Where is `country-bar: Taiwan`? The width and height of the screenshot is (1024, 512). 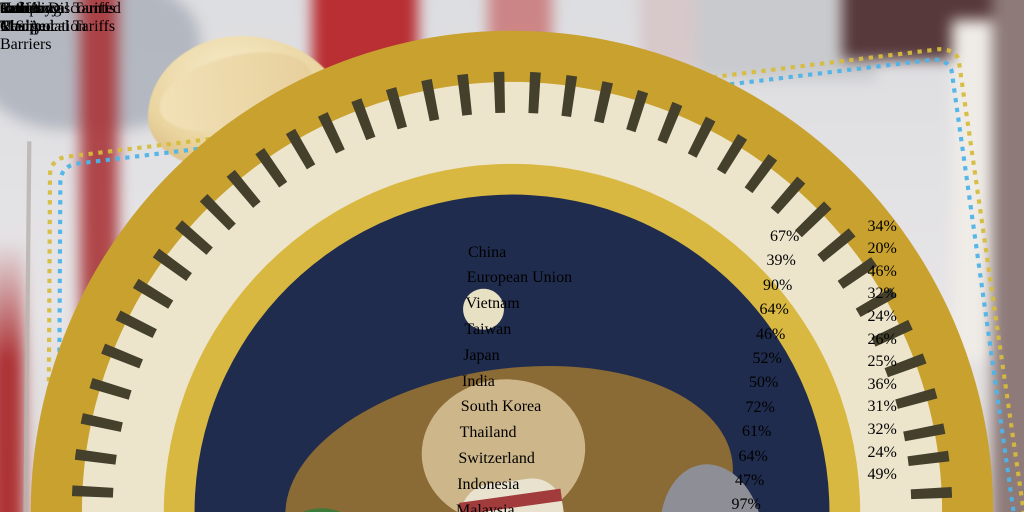
country-bar: Taiwan is located at coordinates (488, 329).